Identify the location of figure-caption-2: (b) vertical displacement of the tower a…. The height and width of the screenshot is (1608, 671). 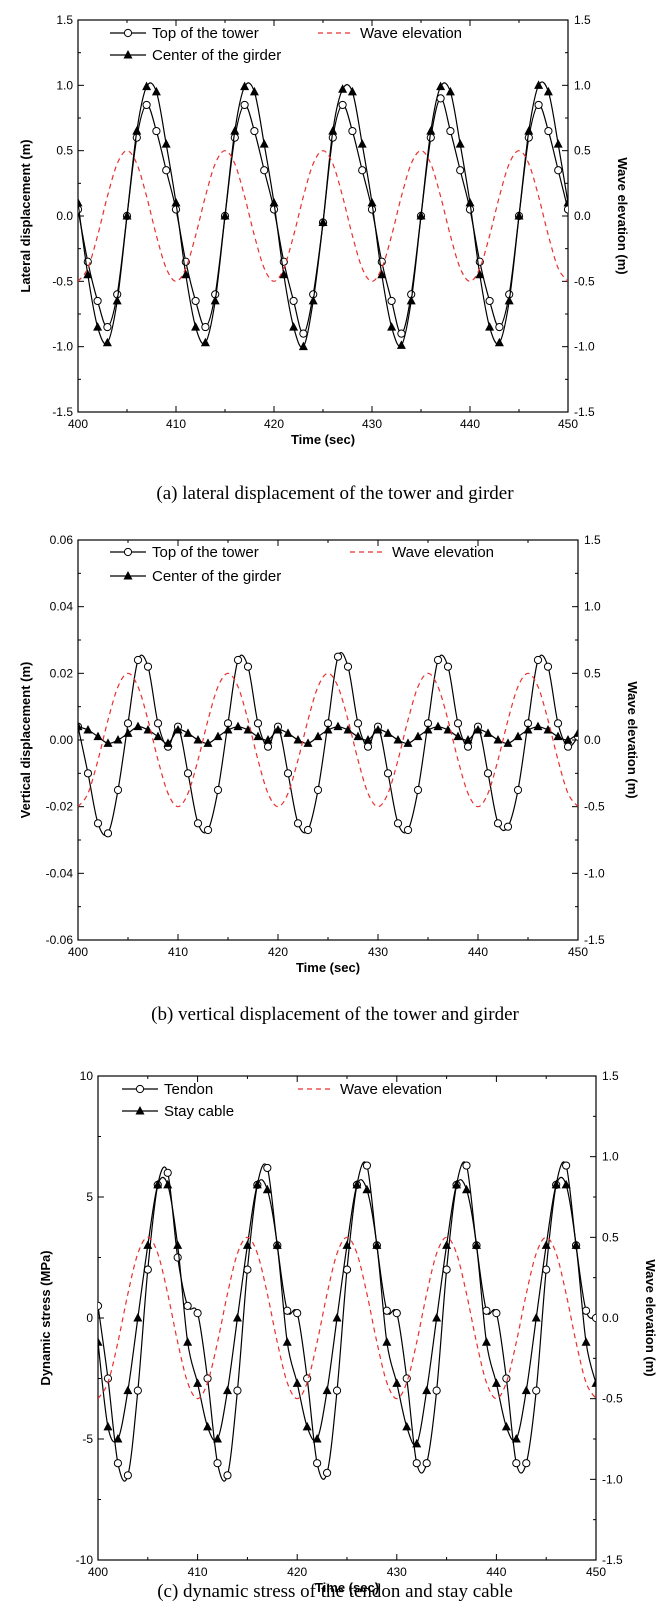
(335, 1014).